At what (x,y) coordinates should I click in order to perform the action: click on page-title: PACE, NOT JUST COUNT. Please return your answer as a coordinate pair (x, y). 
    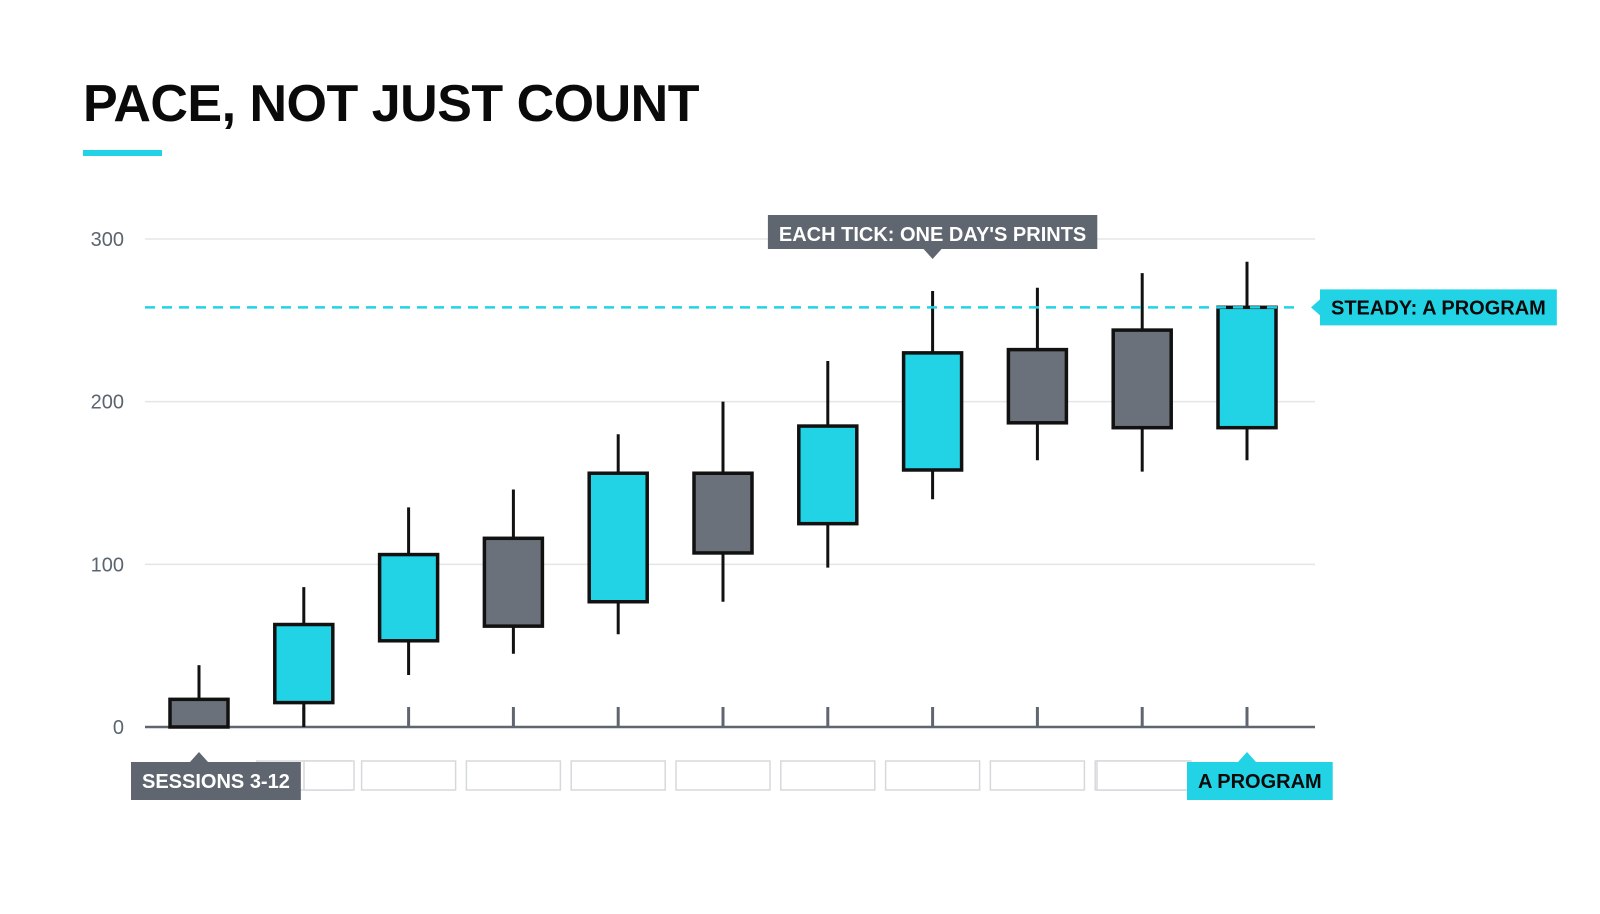
    Looking at the image, I should click on (391, 104).